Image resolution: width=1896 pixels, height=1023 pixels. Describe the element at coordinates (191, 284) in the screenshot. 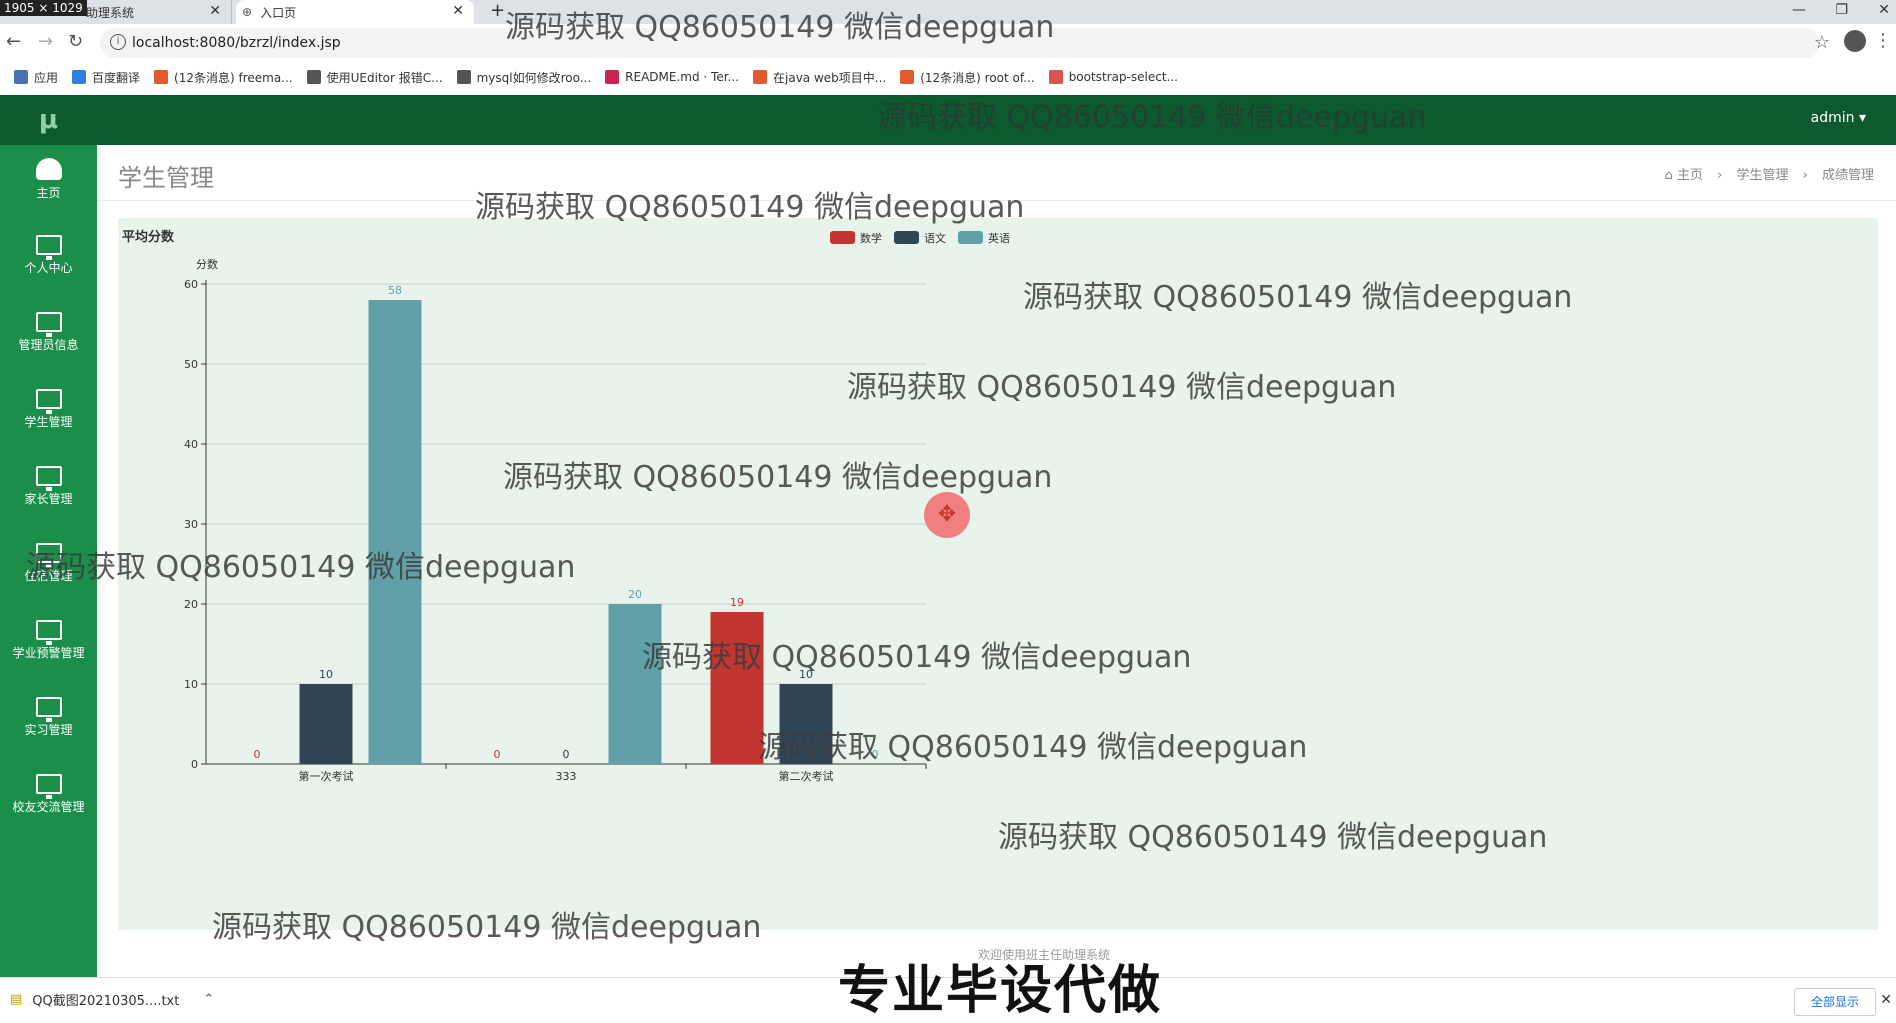

I see `y-tick-label: 60` at that location.